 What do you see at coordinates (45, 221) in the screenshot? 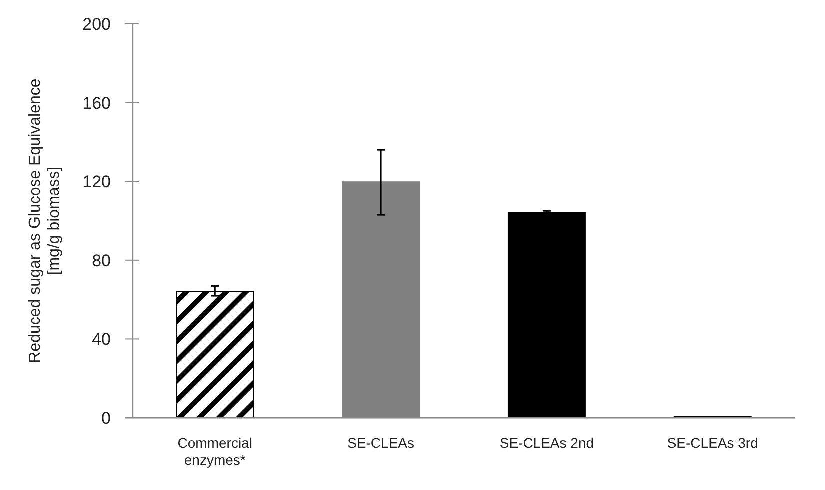
I see `y-axis-title: Reduced sugar as Glucose Equivalence [mg/g biomass]` at bounding box center [45, 221].